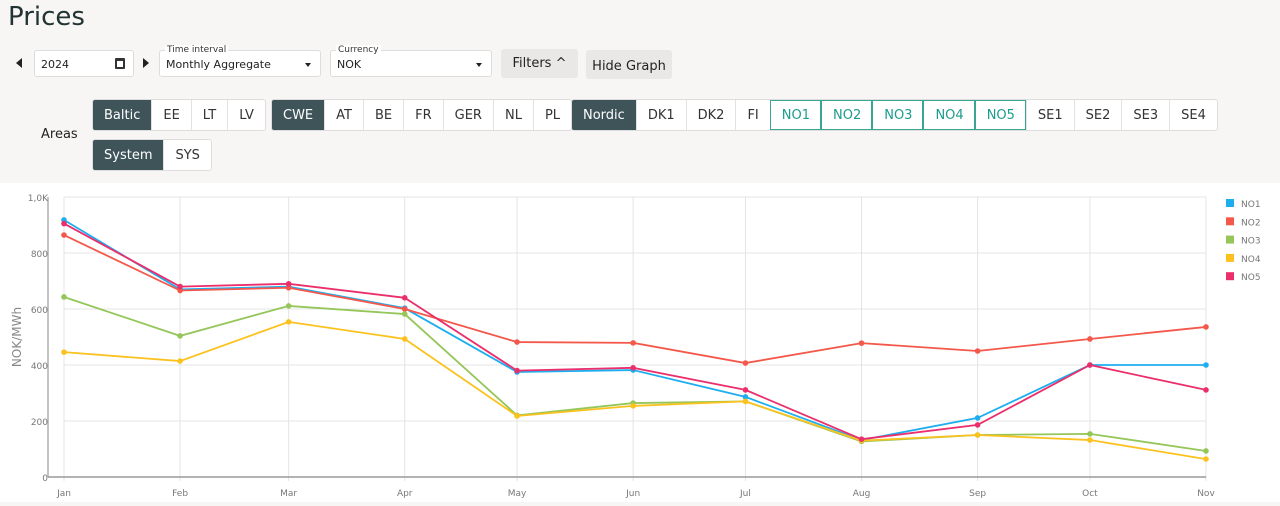 This screenshot has height=506, width=1280. What do you see at coordinates (1230, 239) in the screenshot?
I see `legend-swatch-no3` at bounding box center [1230, 239].